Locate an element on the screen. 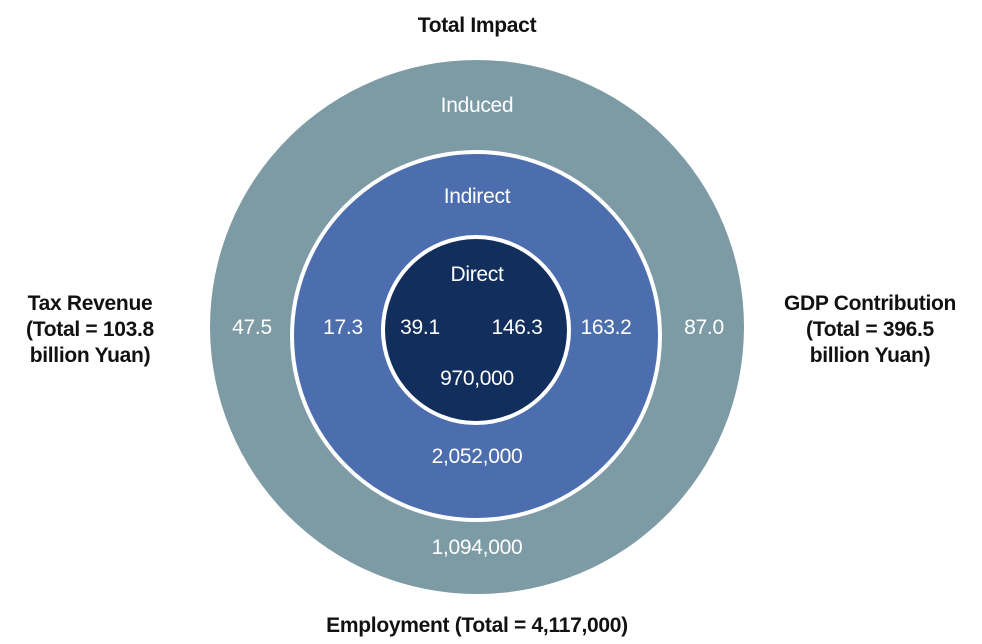 Image resolution: width=982 pixels, height=644 pixels. direct-label: Direct is located at coordinates (477, 274).